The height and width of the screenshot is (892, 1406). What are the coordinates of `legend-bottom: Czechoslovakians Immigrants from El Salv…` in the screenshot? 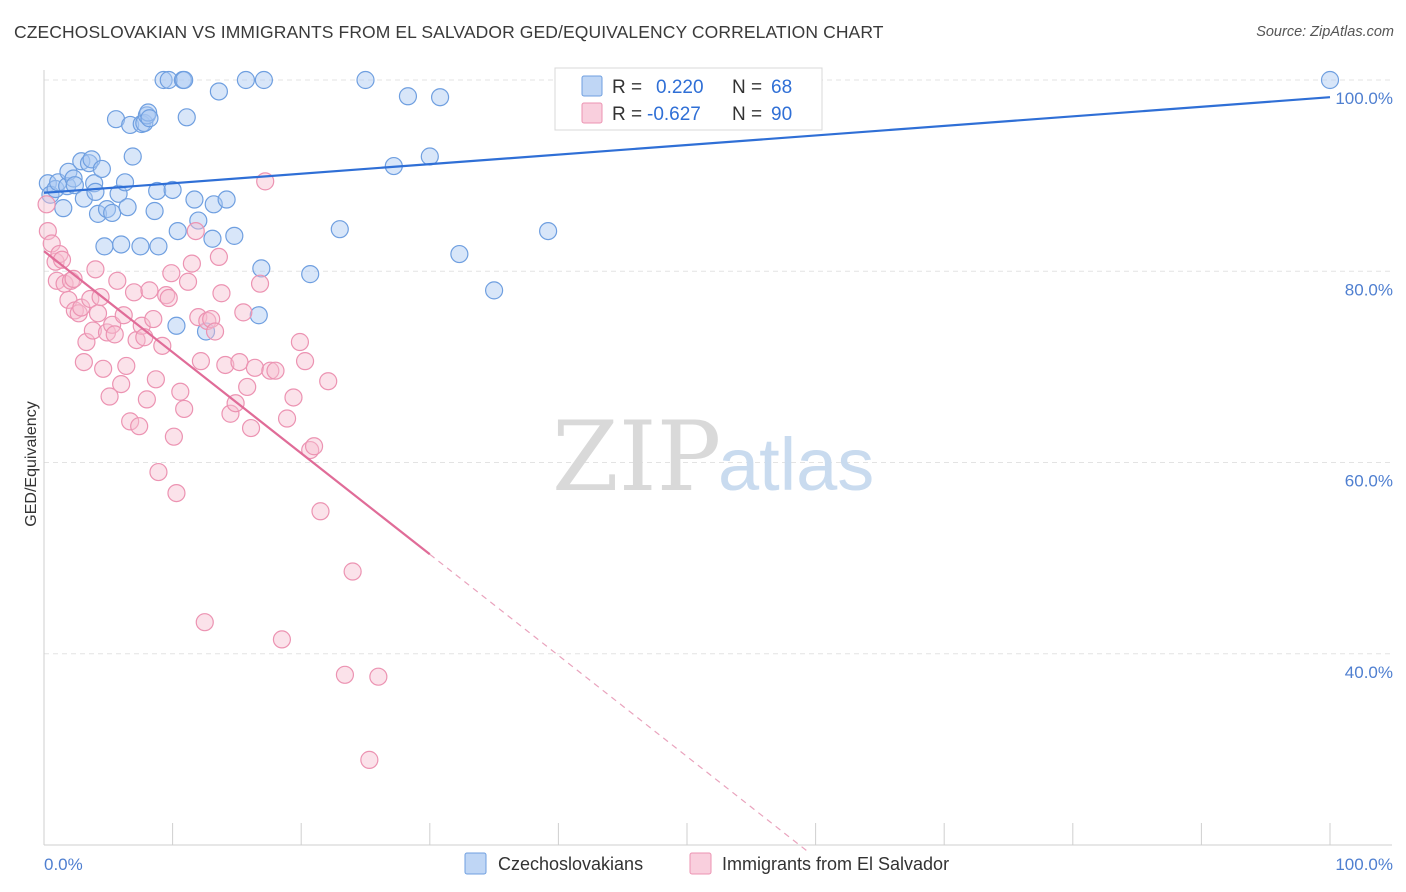 It's located at (706, 863).